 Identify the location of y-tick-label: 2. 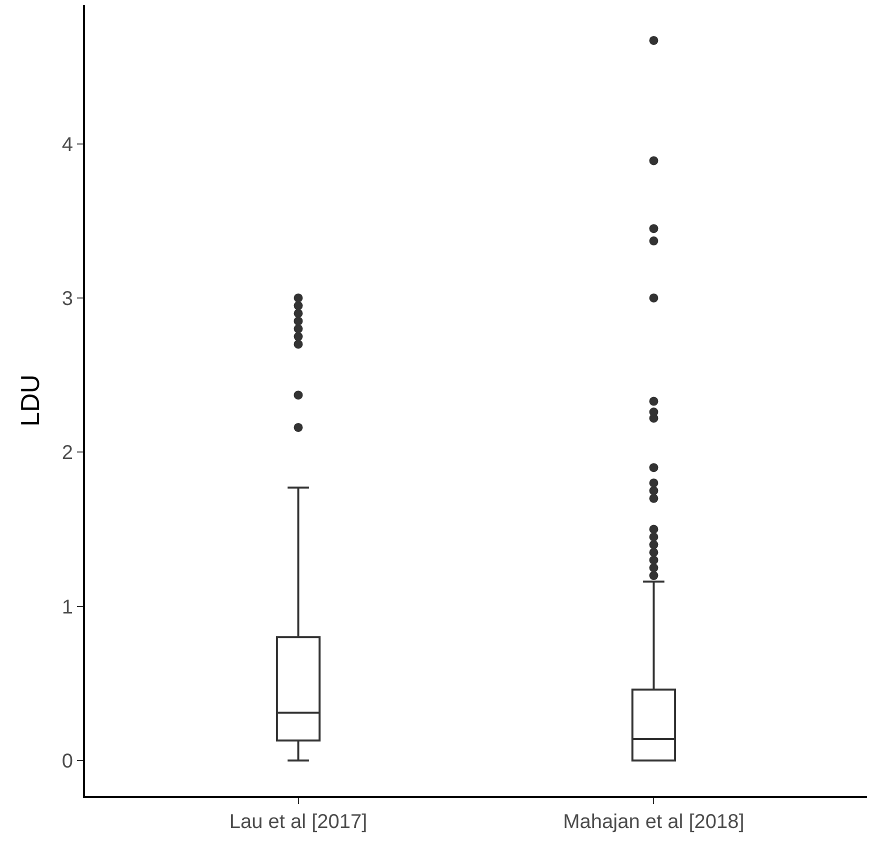
(67, 453).